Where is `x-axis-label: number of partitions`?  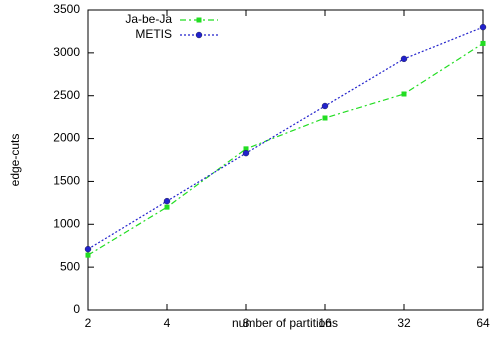
x-axis-label: number of partitions is located at coordinates (285, 323).